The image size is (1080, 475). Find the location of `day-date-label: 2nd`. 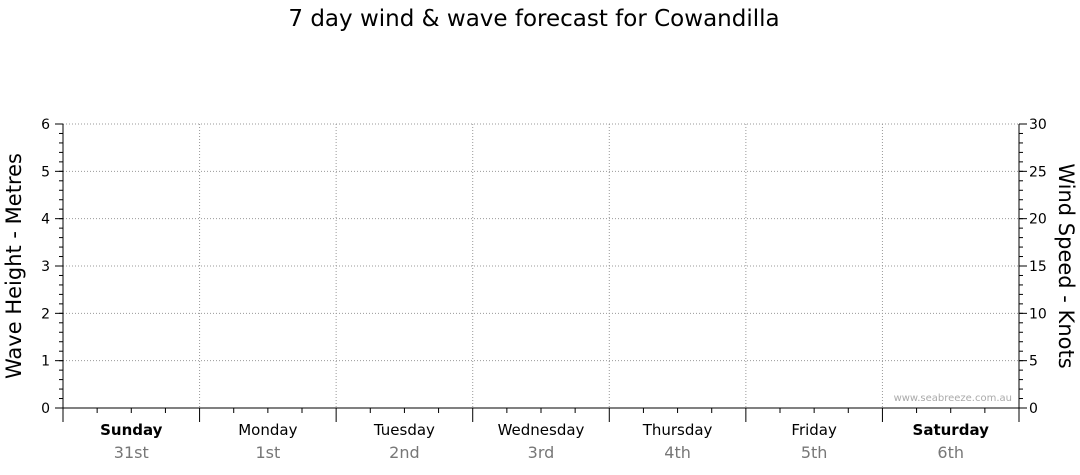

day-date-label: 2nd is located at coordinates (404, 452).